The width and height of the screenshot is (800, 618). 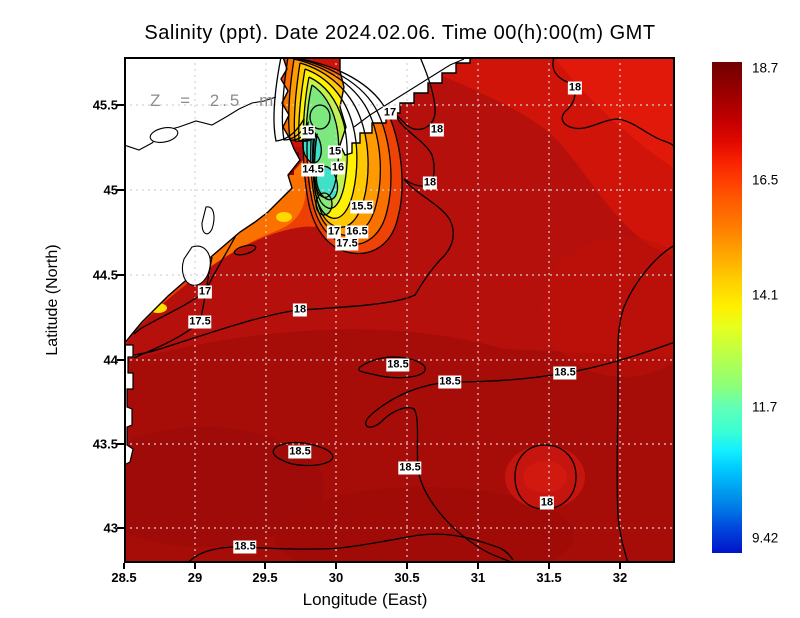 I want to click on sea-patch-dark-s, so click(x=424, y=525).